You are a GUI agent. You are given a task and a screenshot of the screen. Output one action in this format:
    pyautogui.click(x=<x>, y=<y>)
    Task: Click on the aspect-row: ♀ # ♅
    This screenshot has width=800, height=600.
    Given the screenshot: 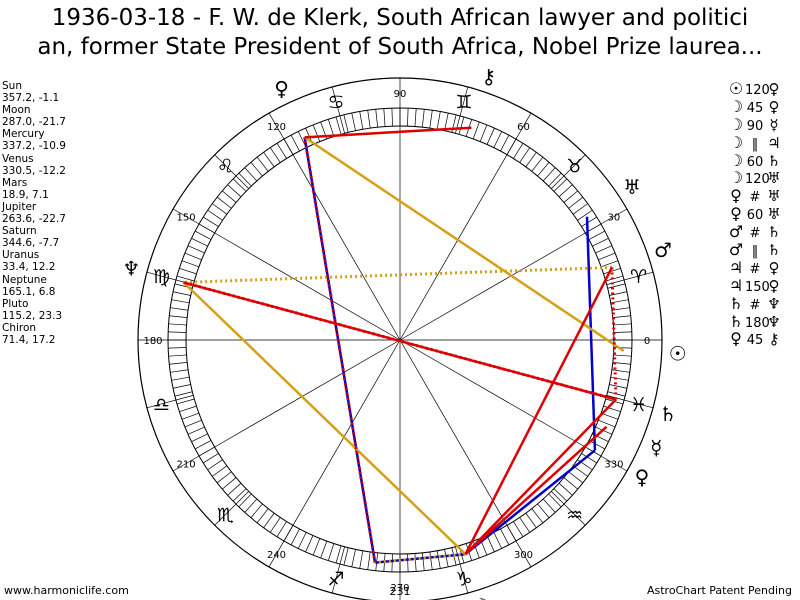 What is the action you would take?
    pyautogui.click(x=755, y=196)
    